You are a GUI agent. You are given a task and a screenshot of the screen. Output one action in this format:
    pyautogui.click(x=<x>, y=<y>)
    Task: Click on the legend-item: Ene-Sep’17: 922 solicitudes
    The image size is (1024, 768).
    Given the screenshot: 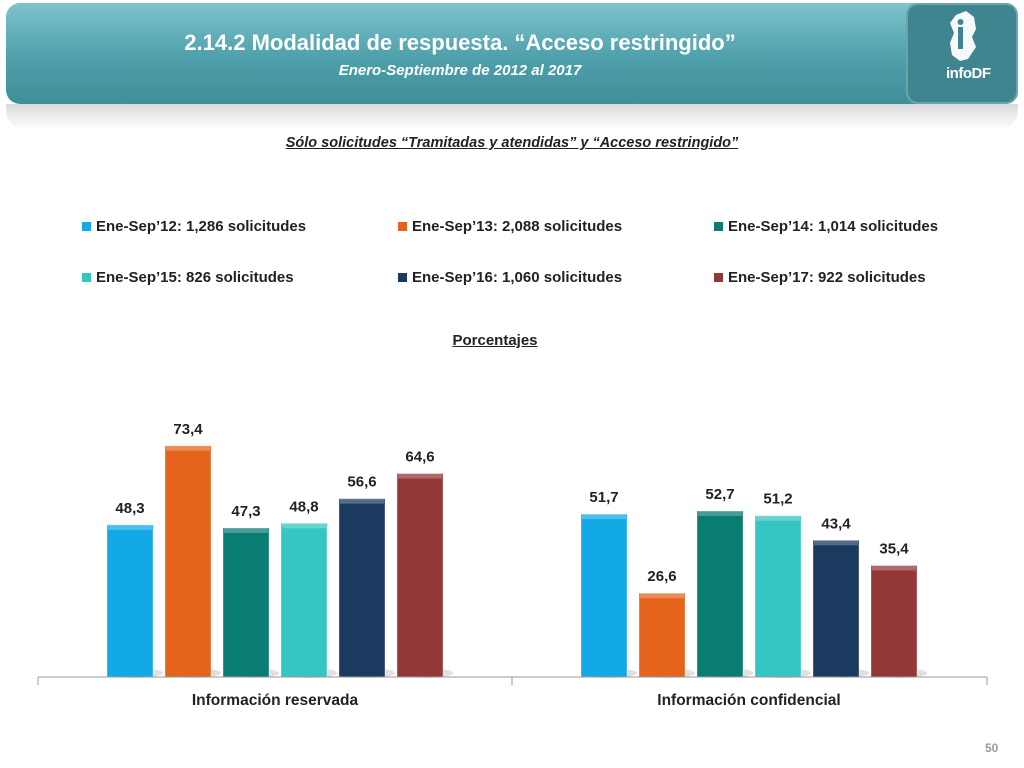 What is the action you would take?
    pyautogui.click(x=820, y=277)
    